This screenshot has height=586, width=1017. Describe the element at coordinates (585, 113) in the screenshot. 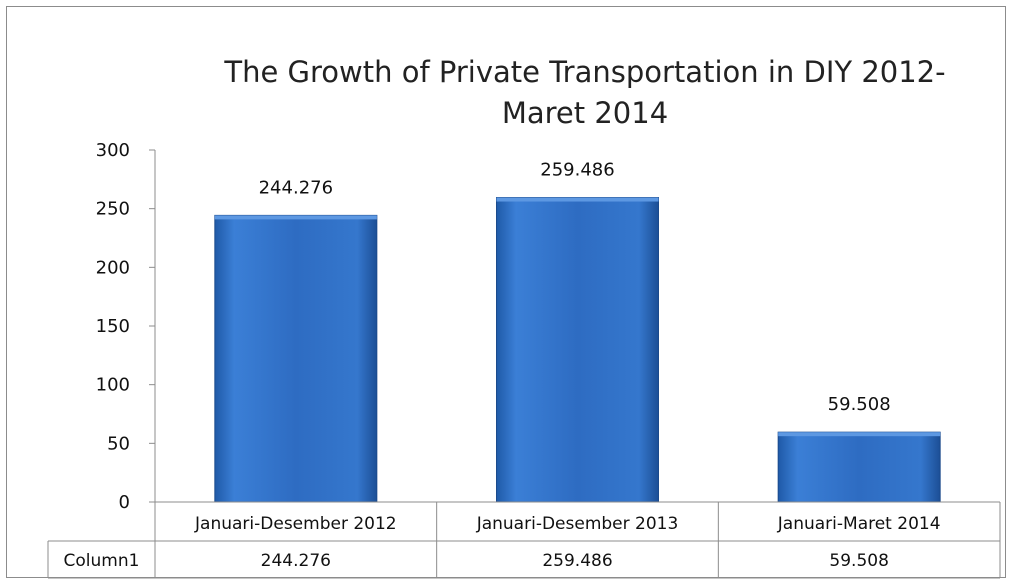

I see `chart-title-line-2: Maret 2014` at that location.